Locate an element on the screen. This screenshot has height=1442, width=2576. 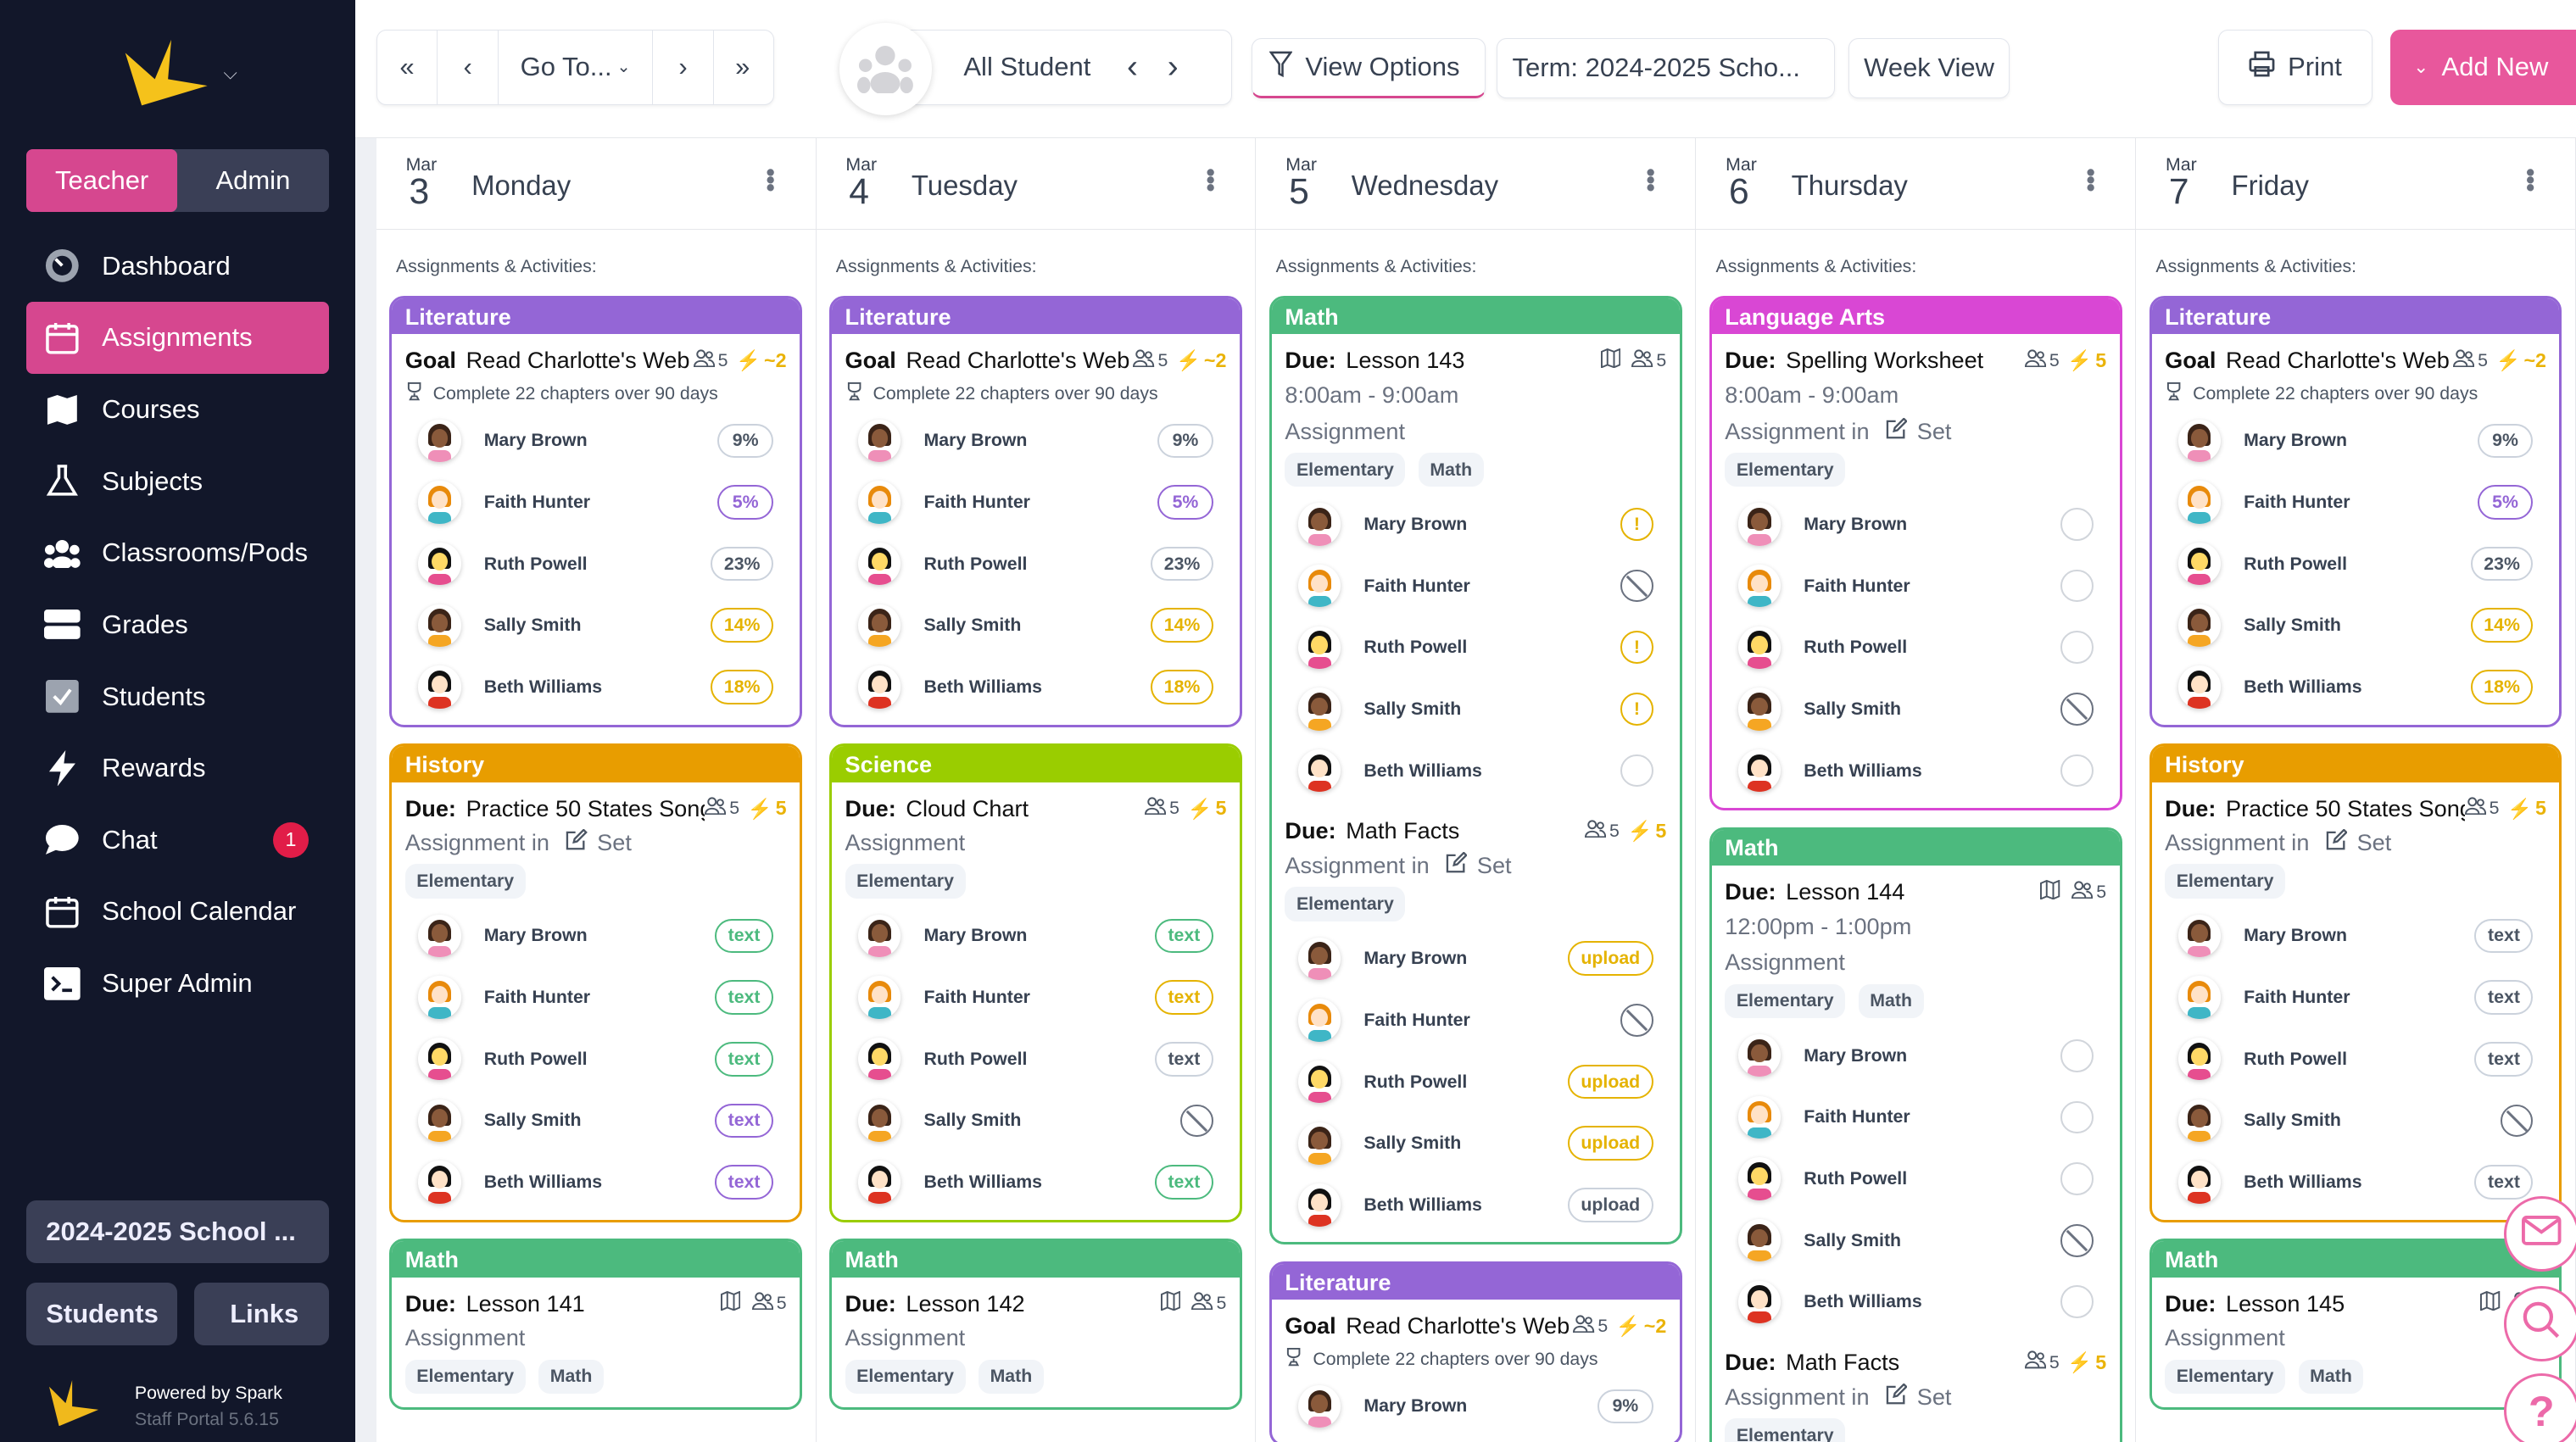
sidebar-item-dashboard: Dashboard is located at coordinates (177, 266).